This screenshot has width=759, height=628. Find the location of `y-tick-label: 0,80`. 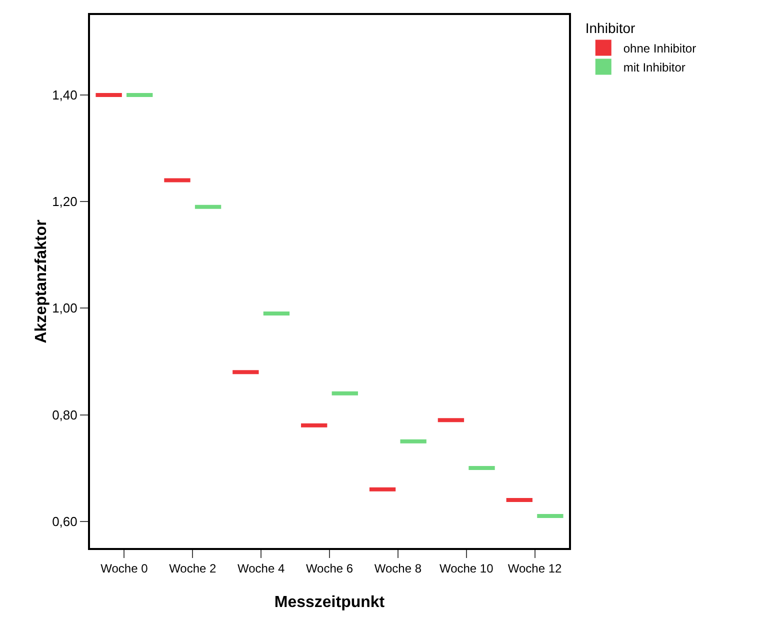

y-tick-label: 0,80 is located at coordinates (65, 414).